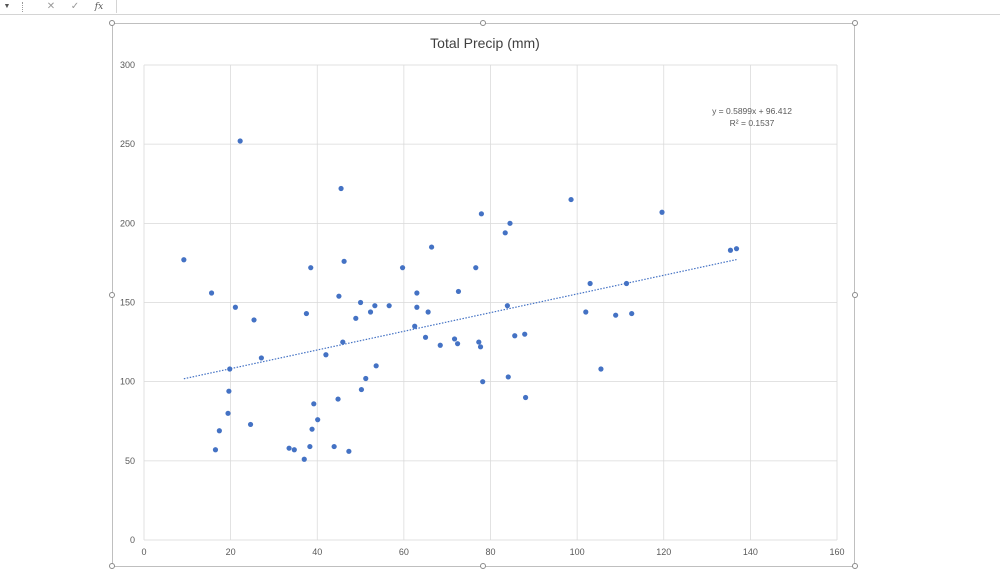 This screenshot has width=1000, height=569. What do you see at coordinates (127, 382) in the screenshot?
I see `y-tick-label: 100` at bounding box center [127, 382].